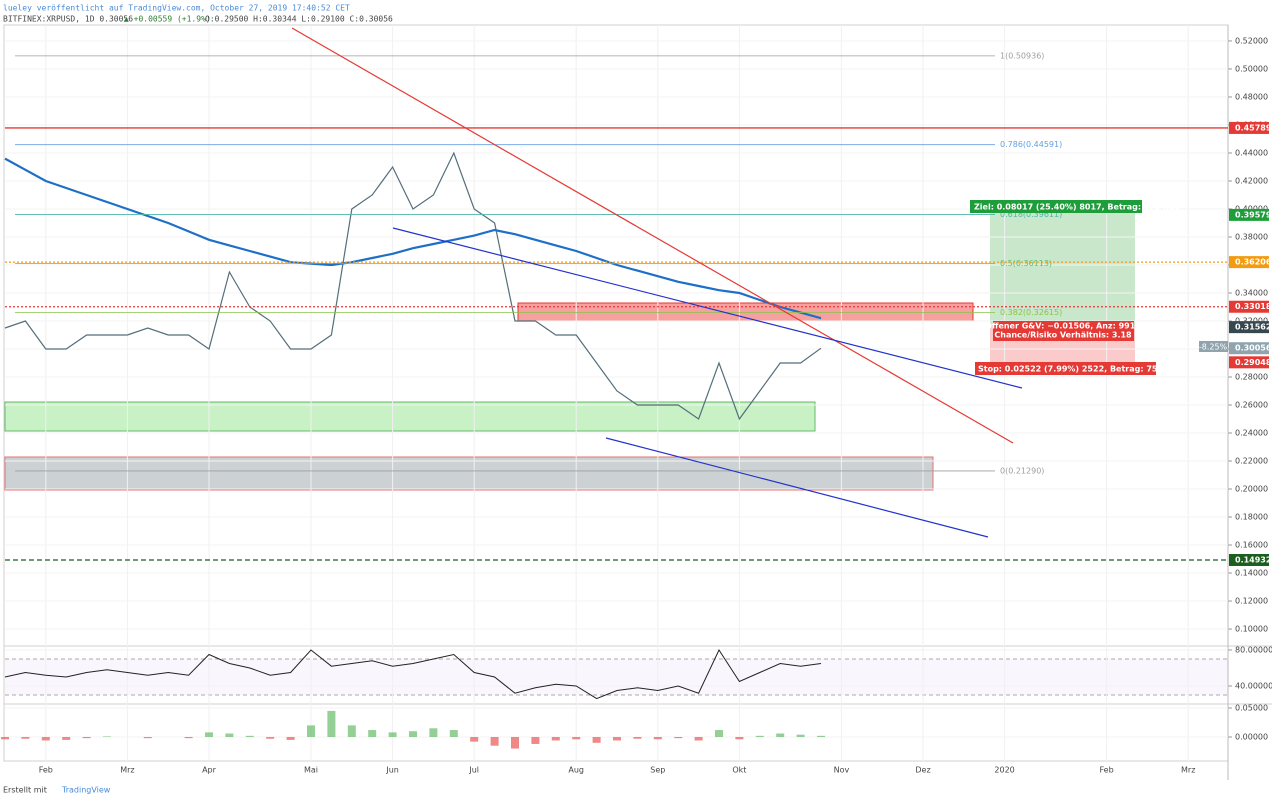 The width and height of the screenshot is (1272, 800). I want to click on y-tick-label: 80.00000, so click(1253, 649).